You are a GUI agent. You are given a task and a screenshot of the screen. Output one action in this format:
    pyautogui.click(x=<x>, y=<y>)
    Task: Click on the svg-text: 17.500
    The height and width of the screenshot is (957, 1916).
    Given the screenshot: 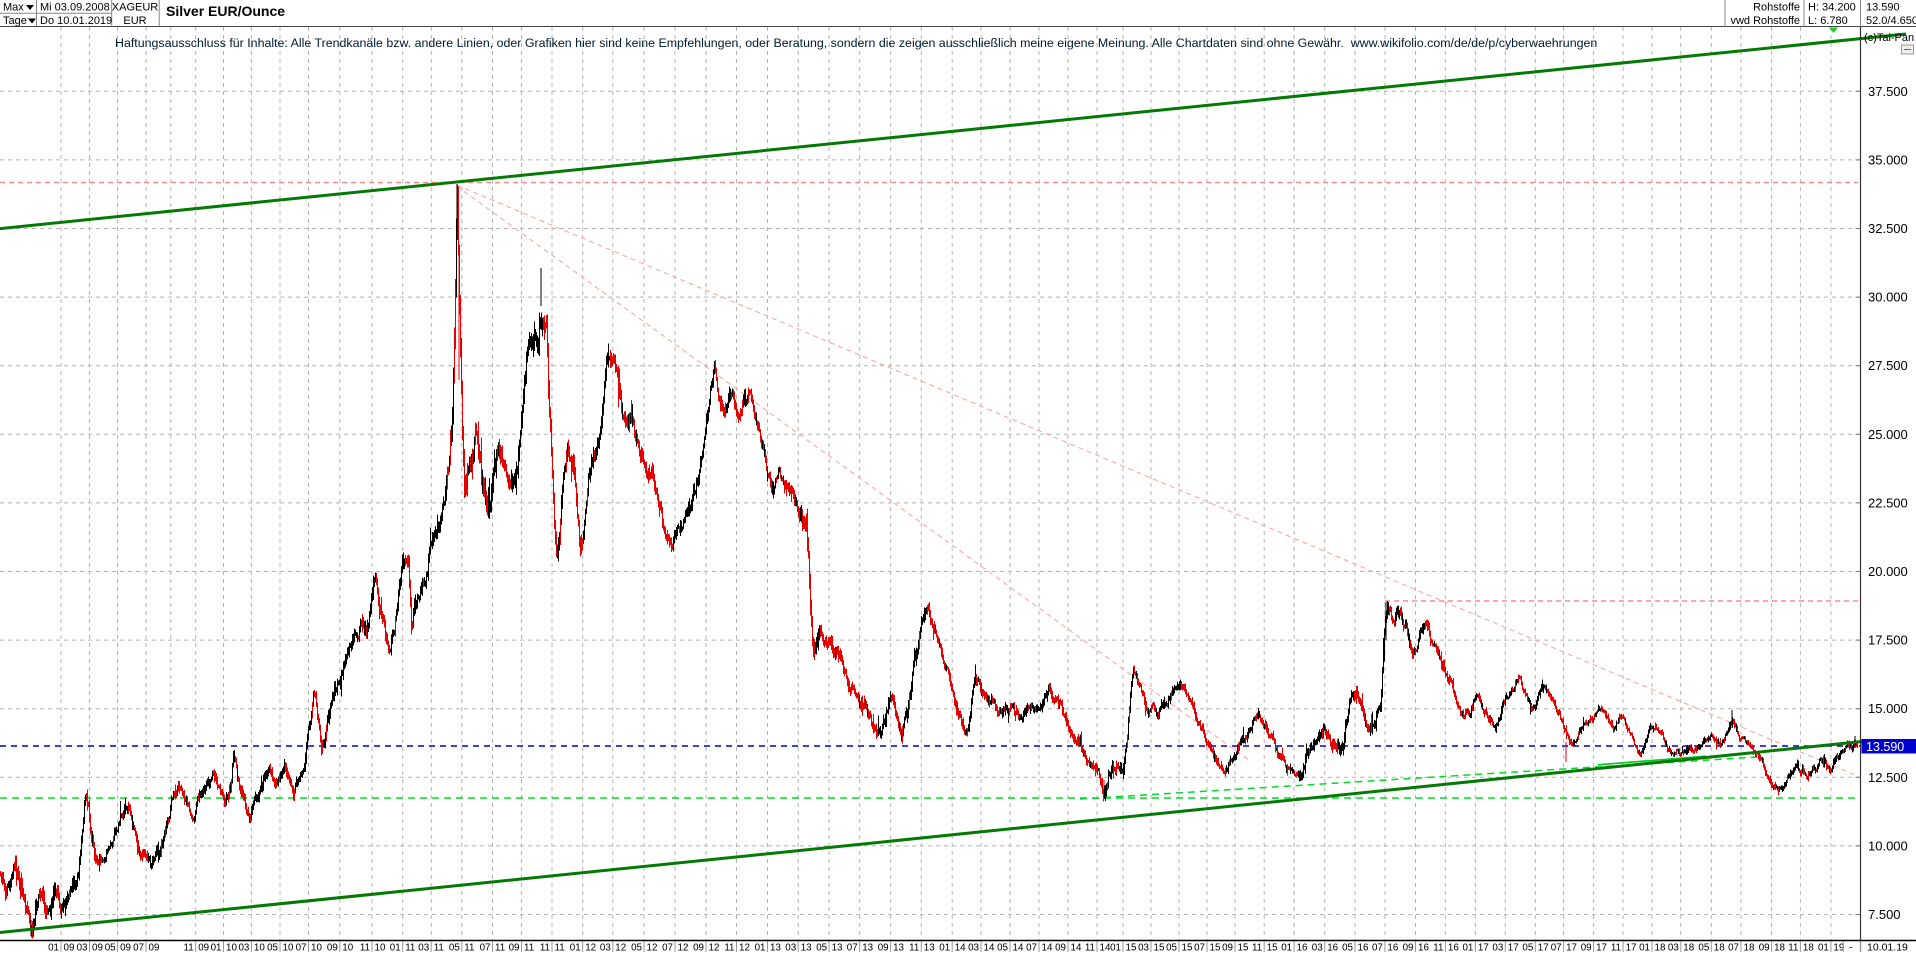 What is the action you would take?
    pyautogui.click(x=1888, y=640)
    